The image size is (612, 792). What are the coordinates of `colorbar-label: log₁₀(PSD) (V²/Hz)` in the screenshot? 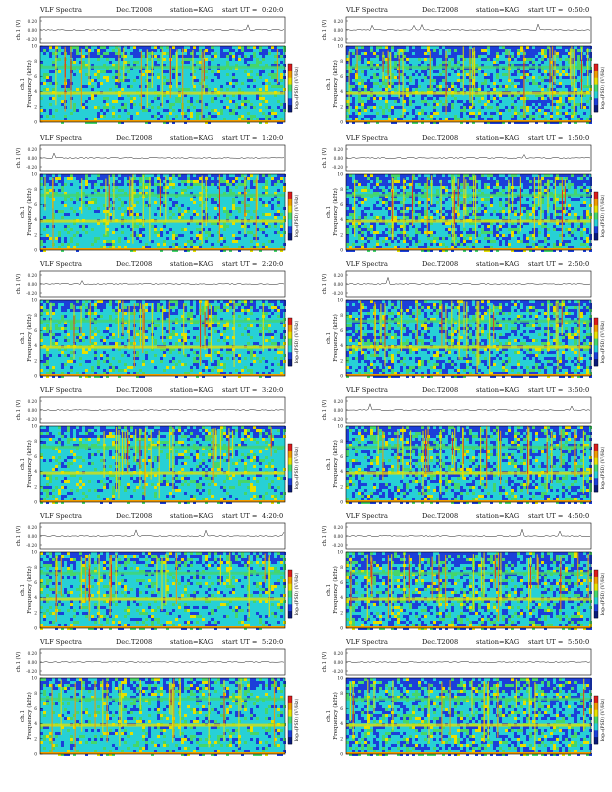 It's located at (602, 468).